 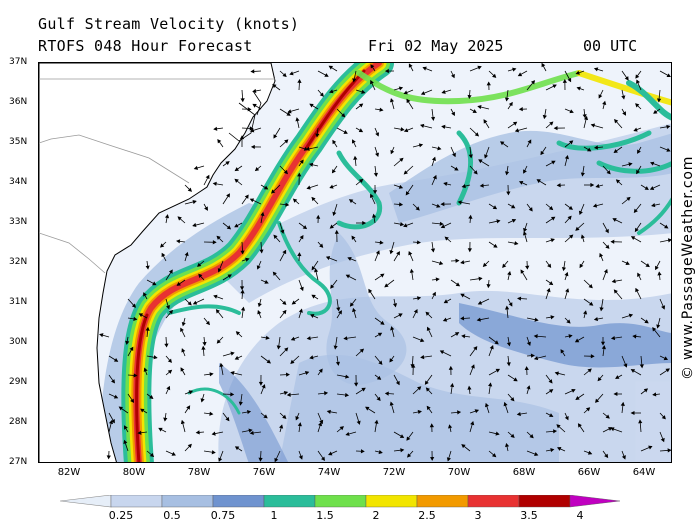 What do you see at coordinates (394, 472) in the screenshot?
I see `lon-label: 72W` at bounding box center [394, 472].